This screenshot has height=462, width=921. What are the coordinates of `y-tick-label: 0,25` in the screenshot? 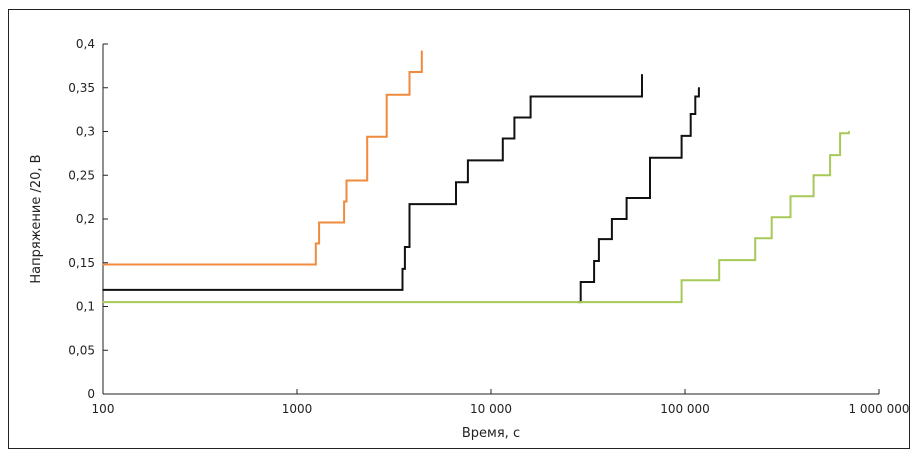 It's located at (81, 175).